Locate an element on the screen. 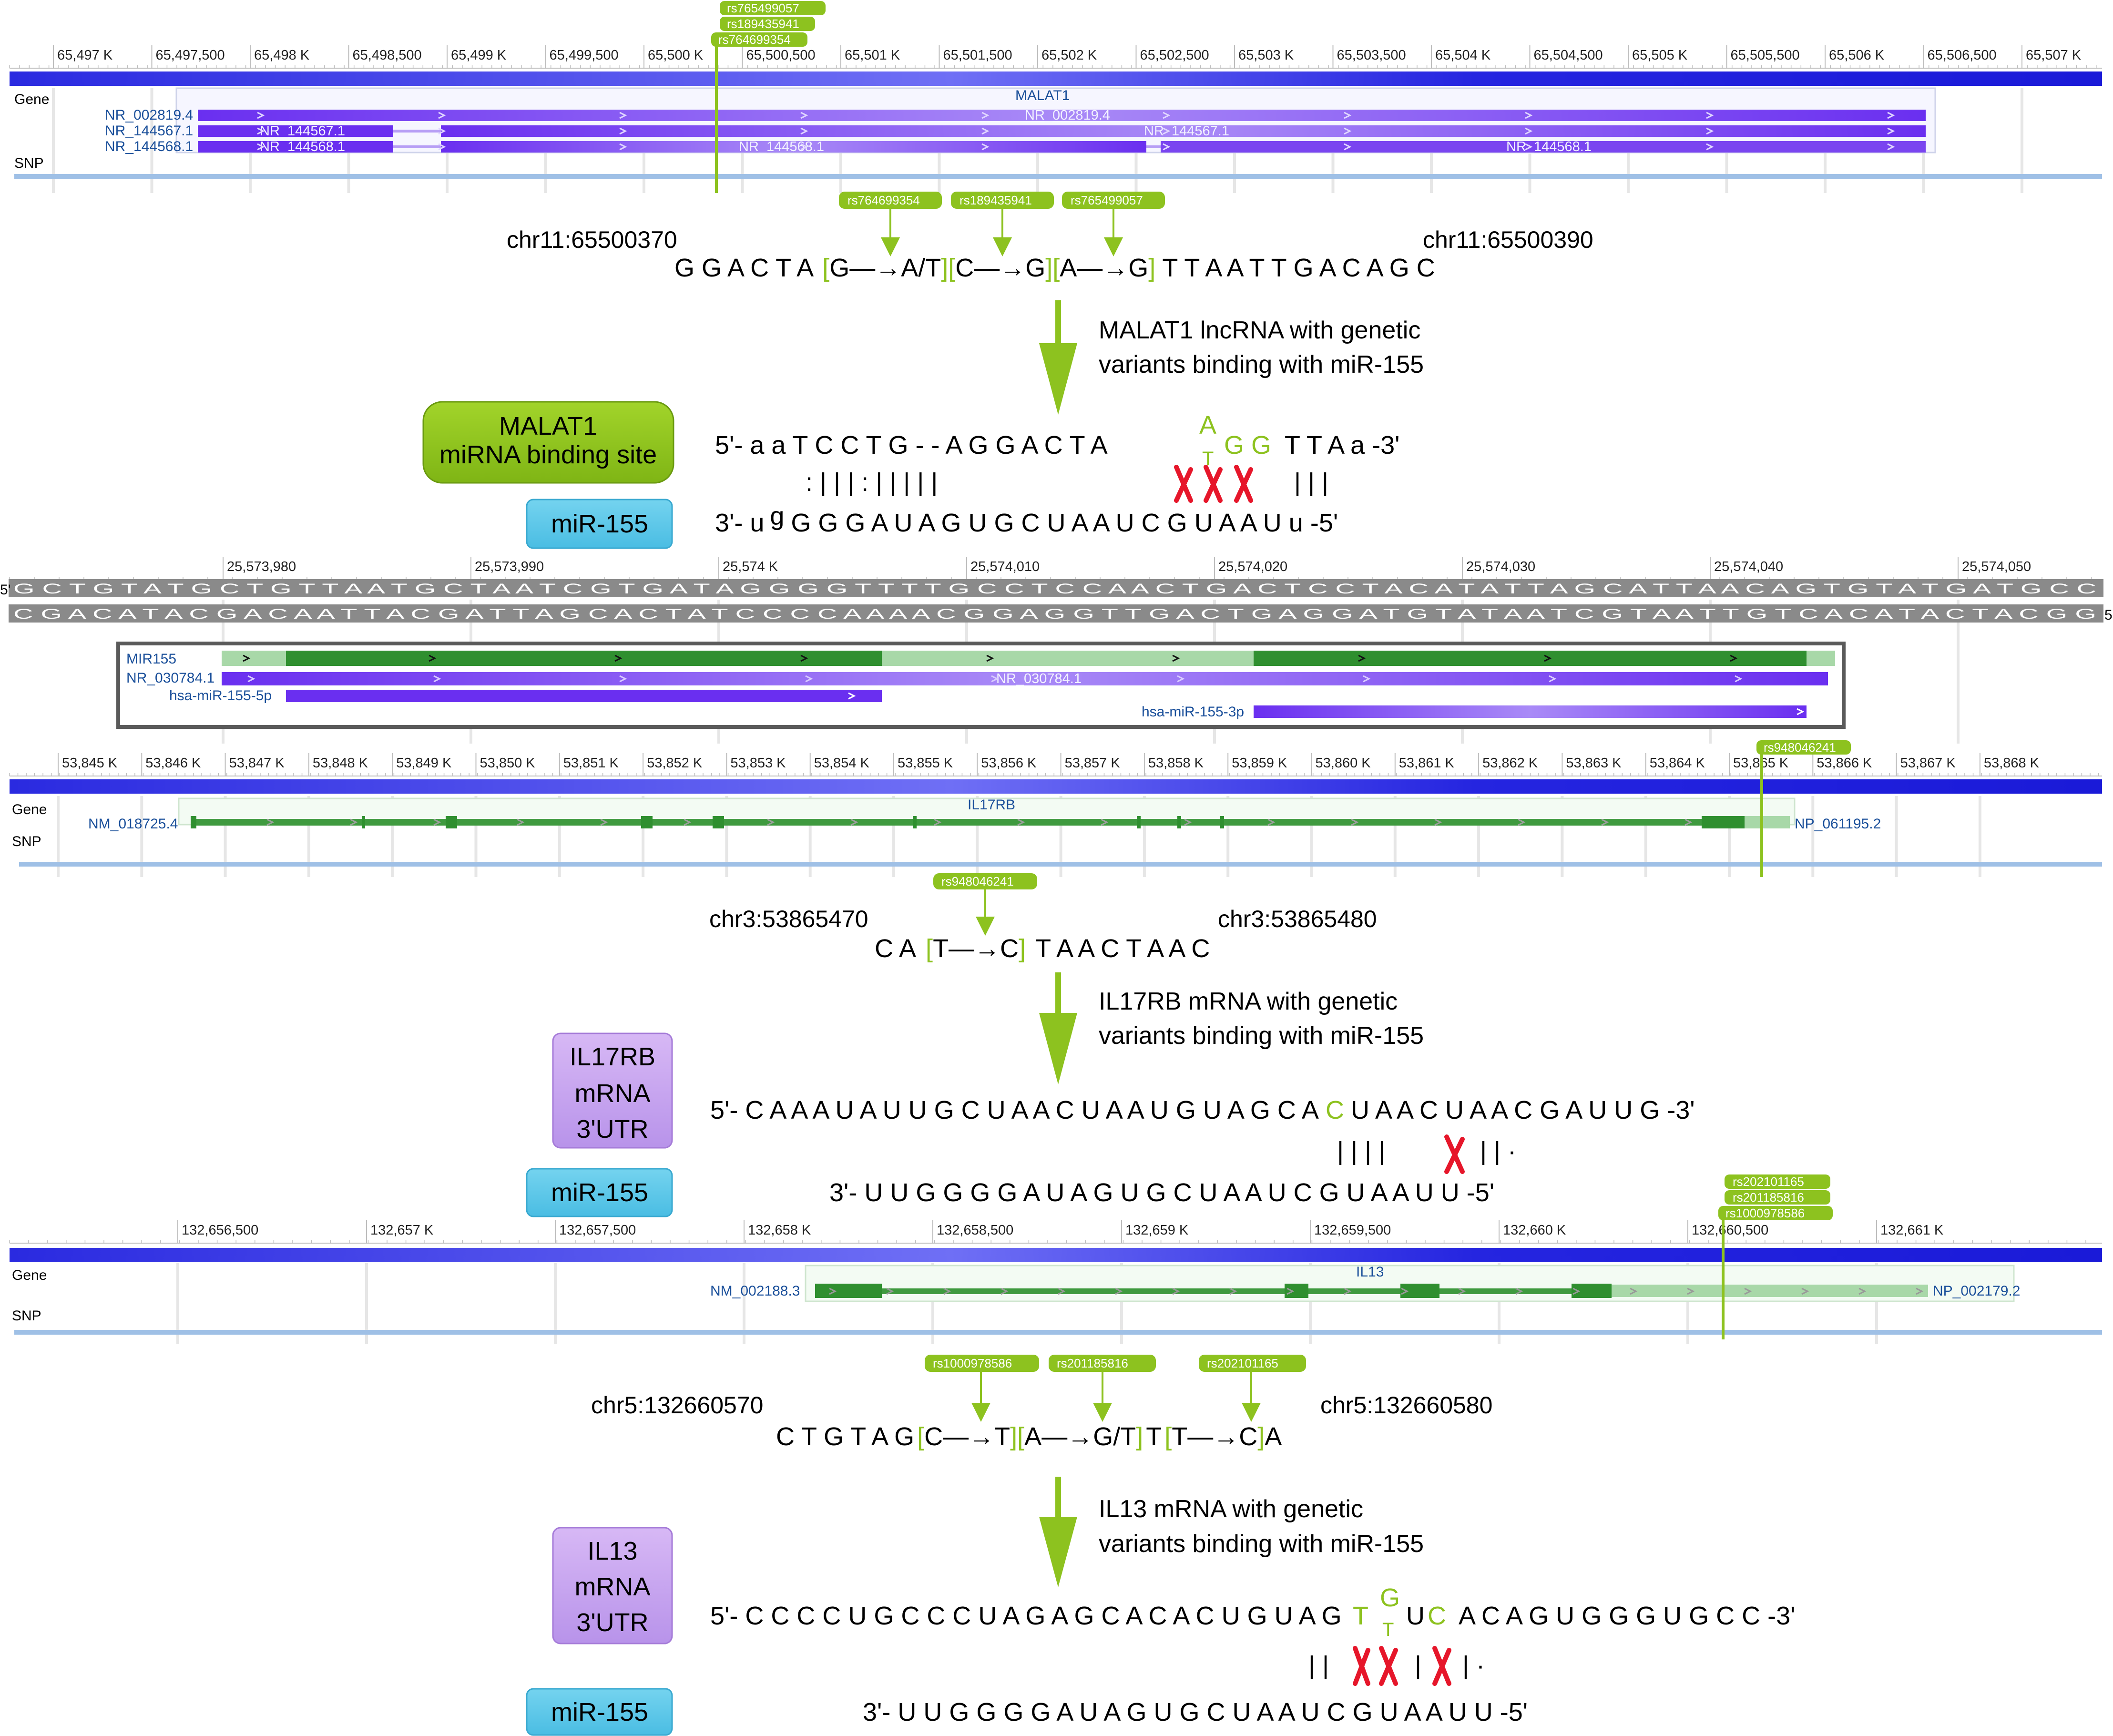  ruler-tick-label: 53,848 K is located at coordinates (341, 763).